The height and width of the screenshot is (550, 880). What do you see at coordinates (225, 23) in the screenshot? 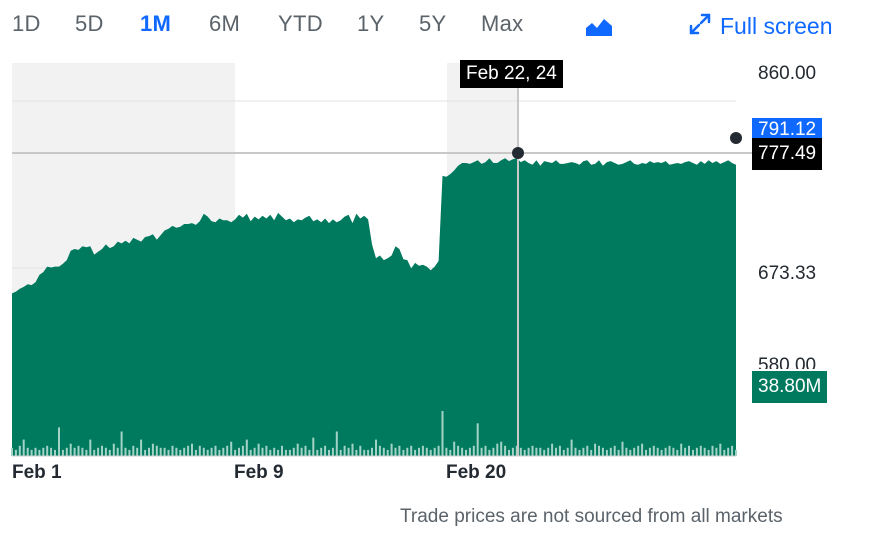
I see `range-6m-button: 6M` at bounding box center [225, 23].